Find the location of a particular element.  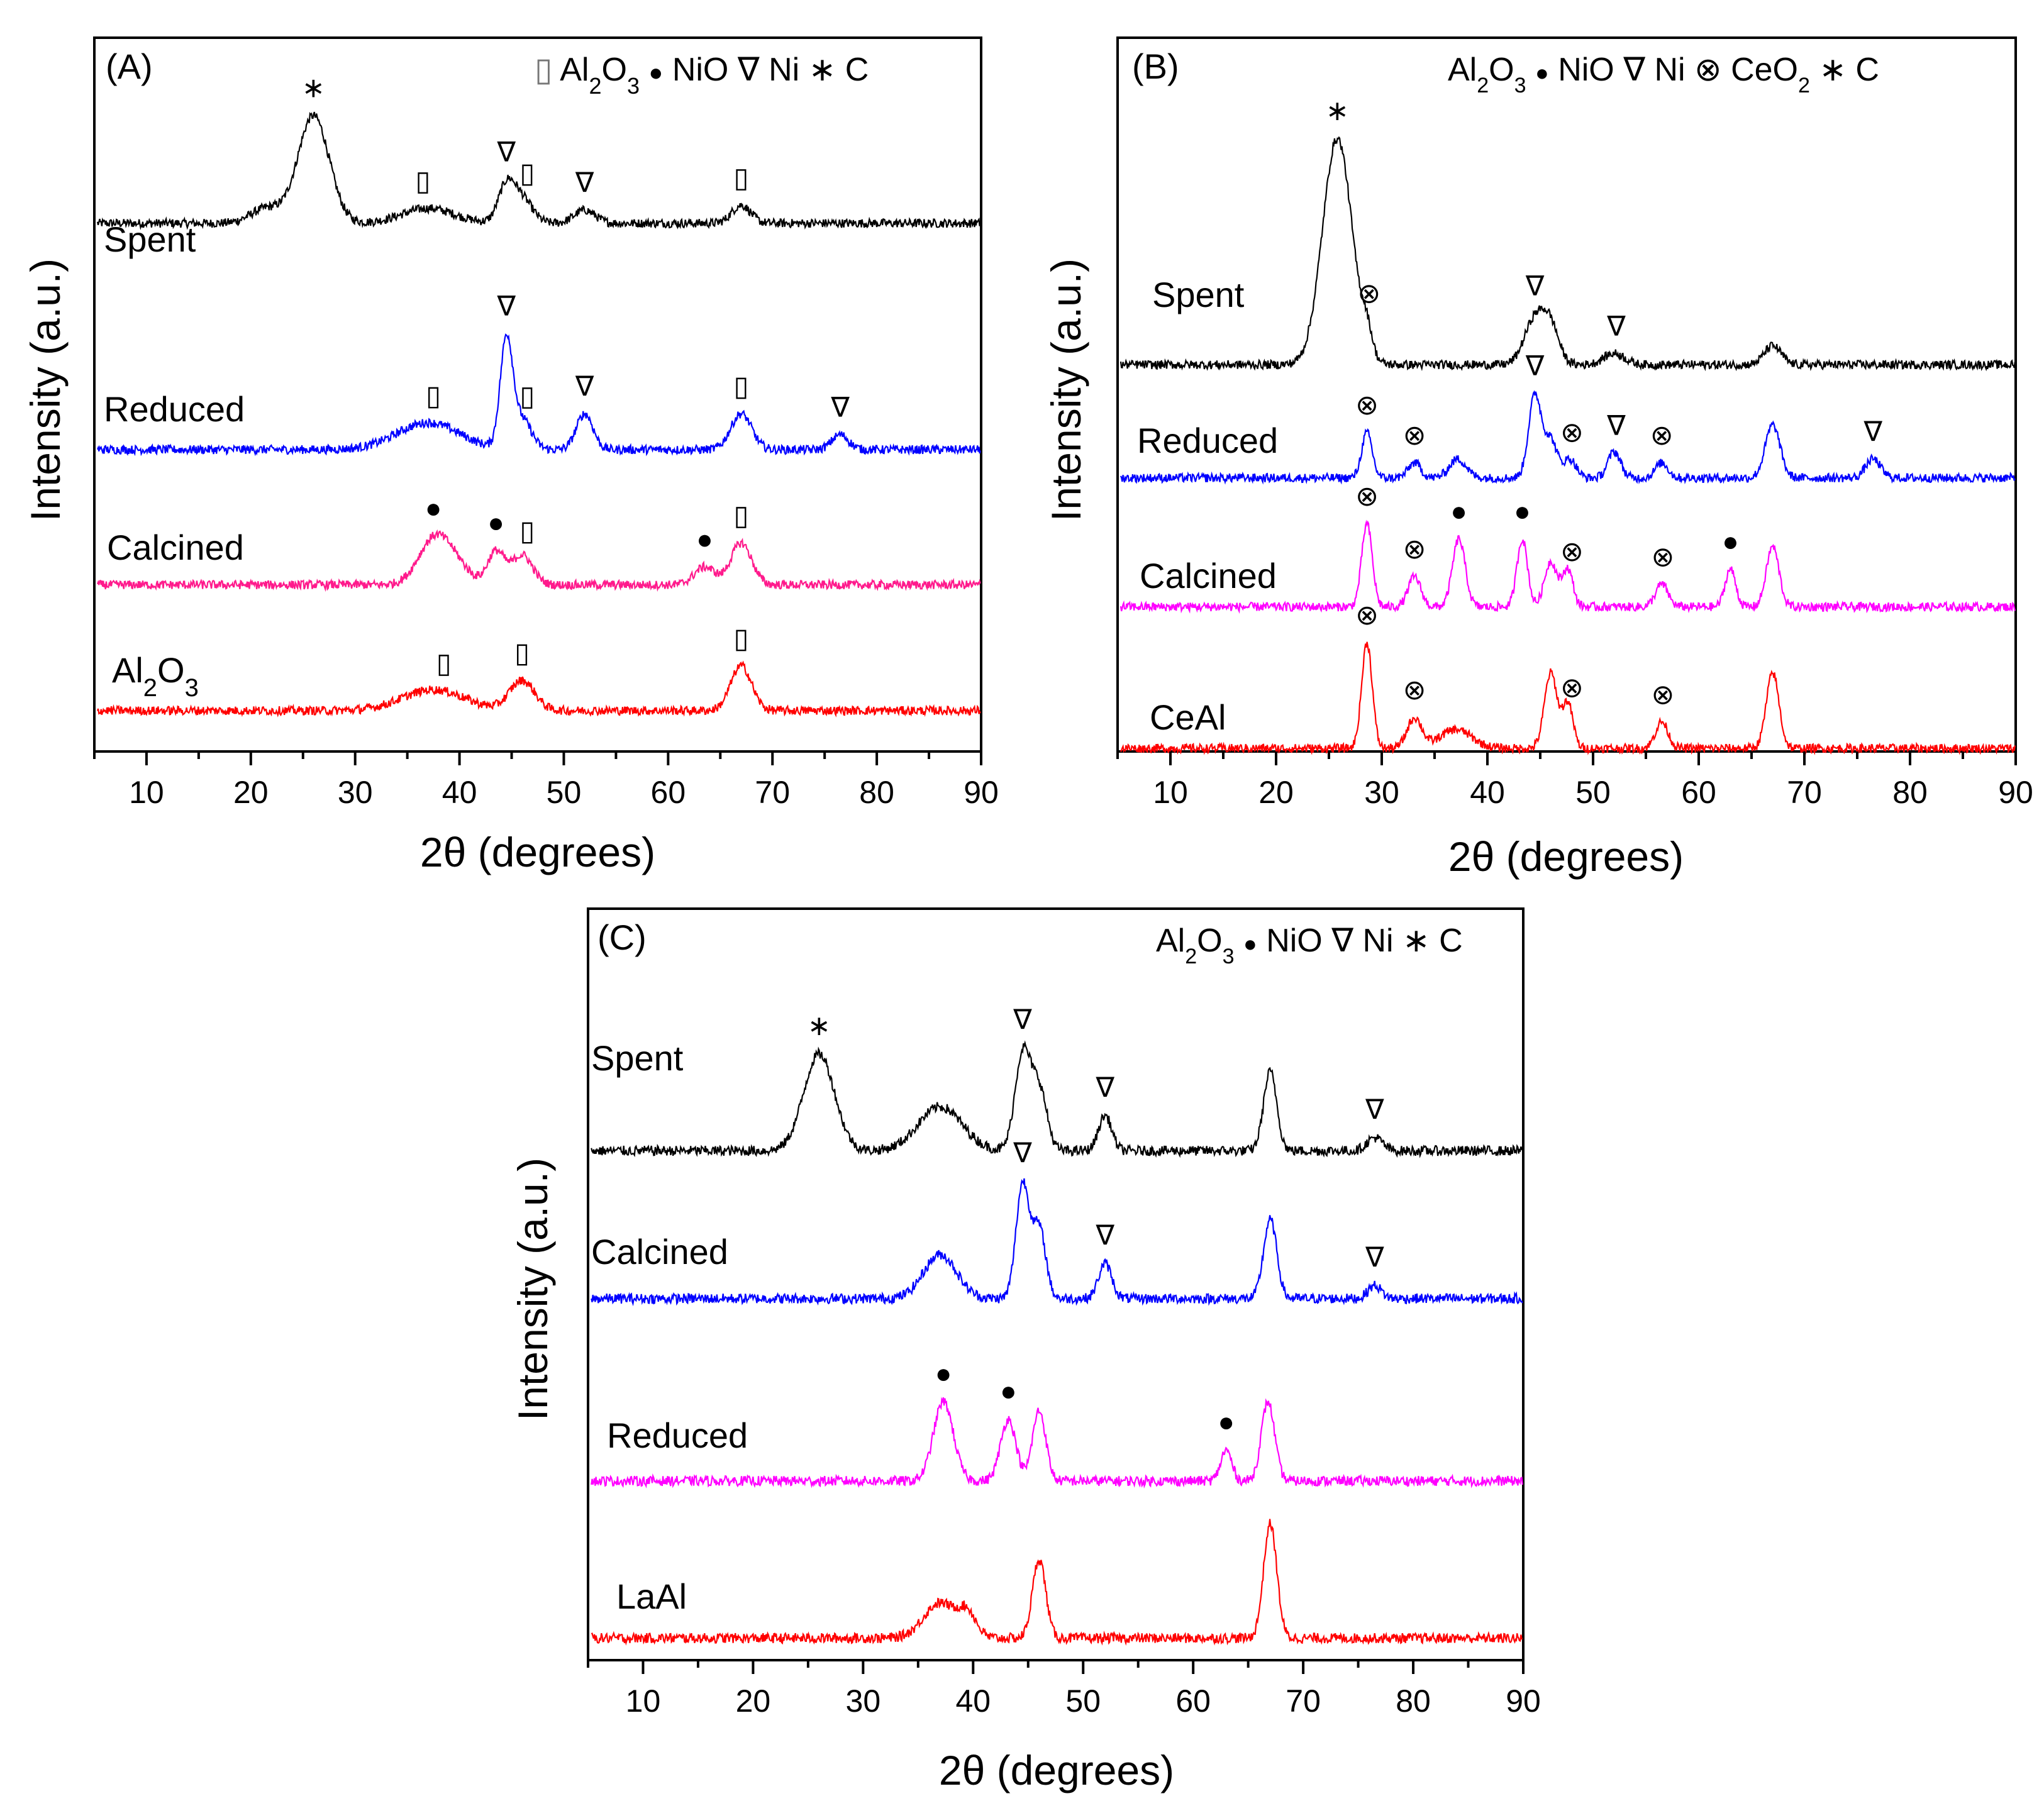

peak-markers: ∗ ⊗ ∇ ∇ ⊗ ⊗ ∇ ⊗ ∇ ⊗ ∇ ⊗ ⊗ ● ● ⊗ ⊗ ● ⊗ ⊗ ⊗ ⊗ is located at coordinates (1604, 403).